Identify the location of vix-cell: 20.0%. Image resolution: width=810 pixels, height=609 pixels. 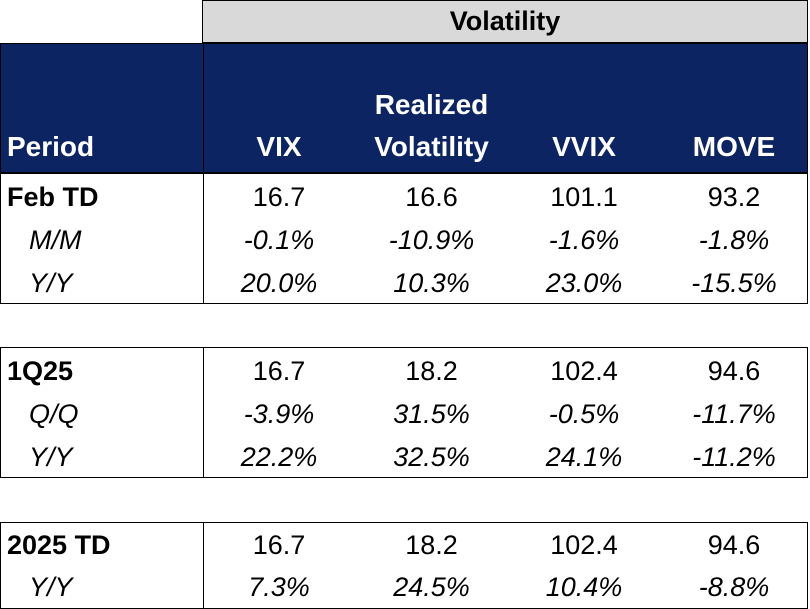
(279, 283).